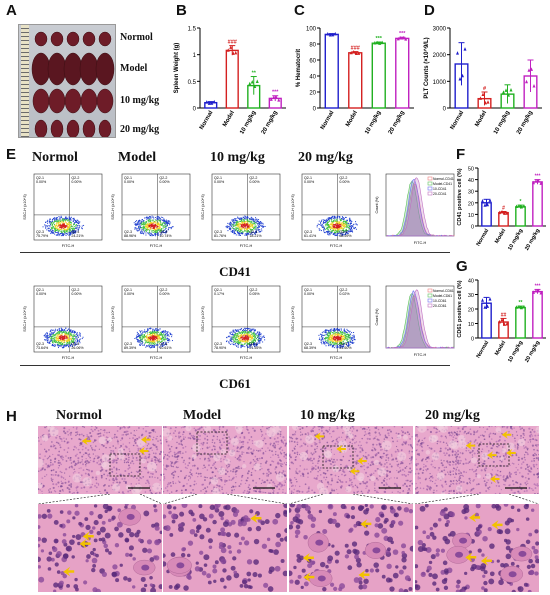  Describe the element at coordinates (100, 460) in the screenshot. I see `histology-low-magnification` at that location.